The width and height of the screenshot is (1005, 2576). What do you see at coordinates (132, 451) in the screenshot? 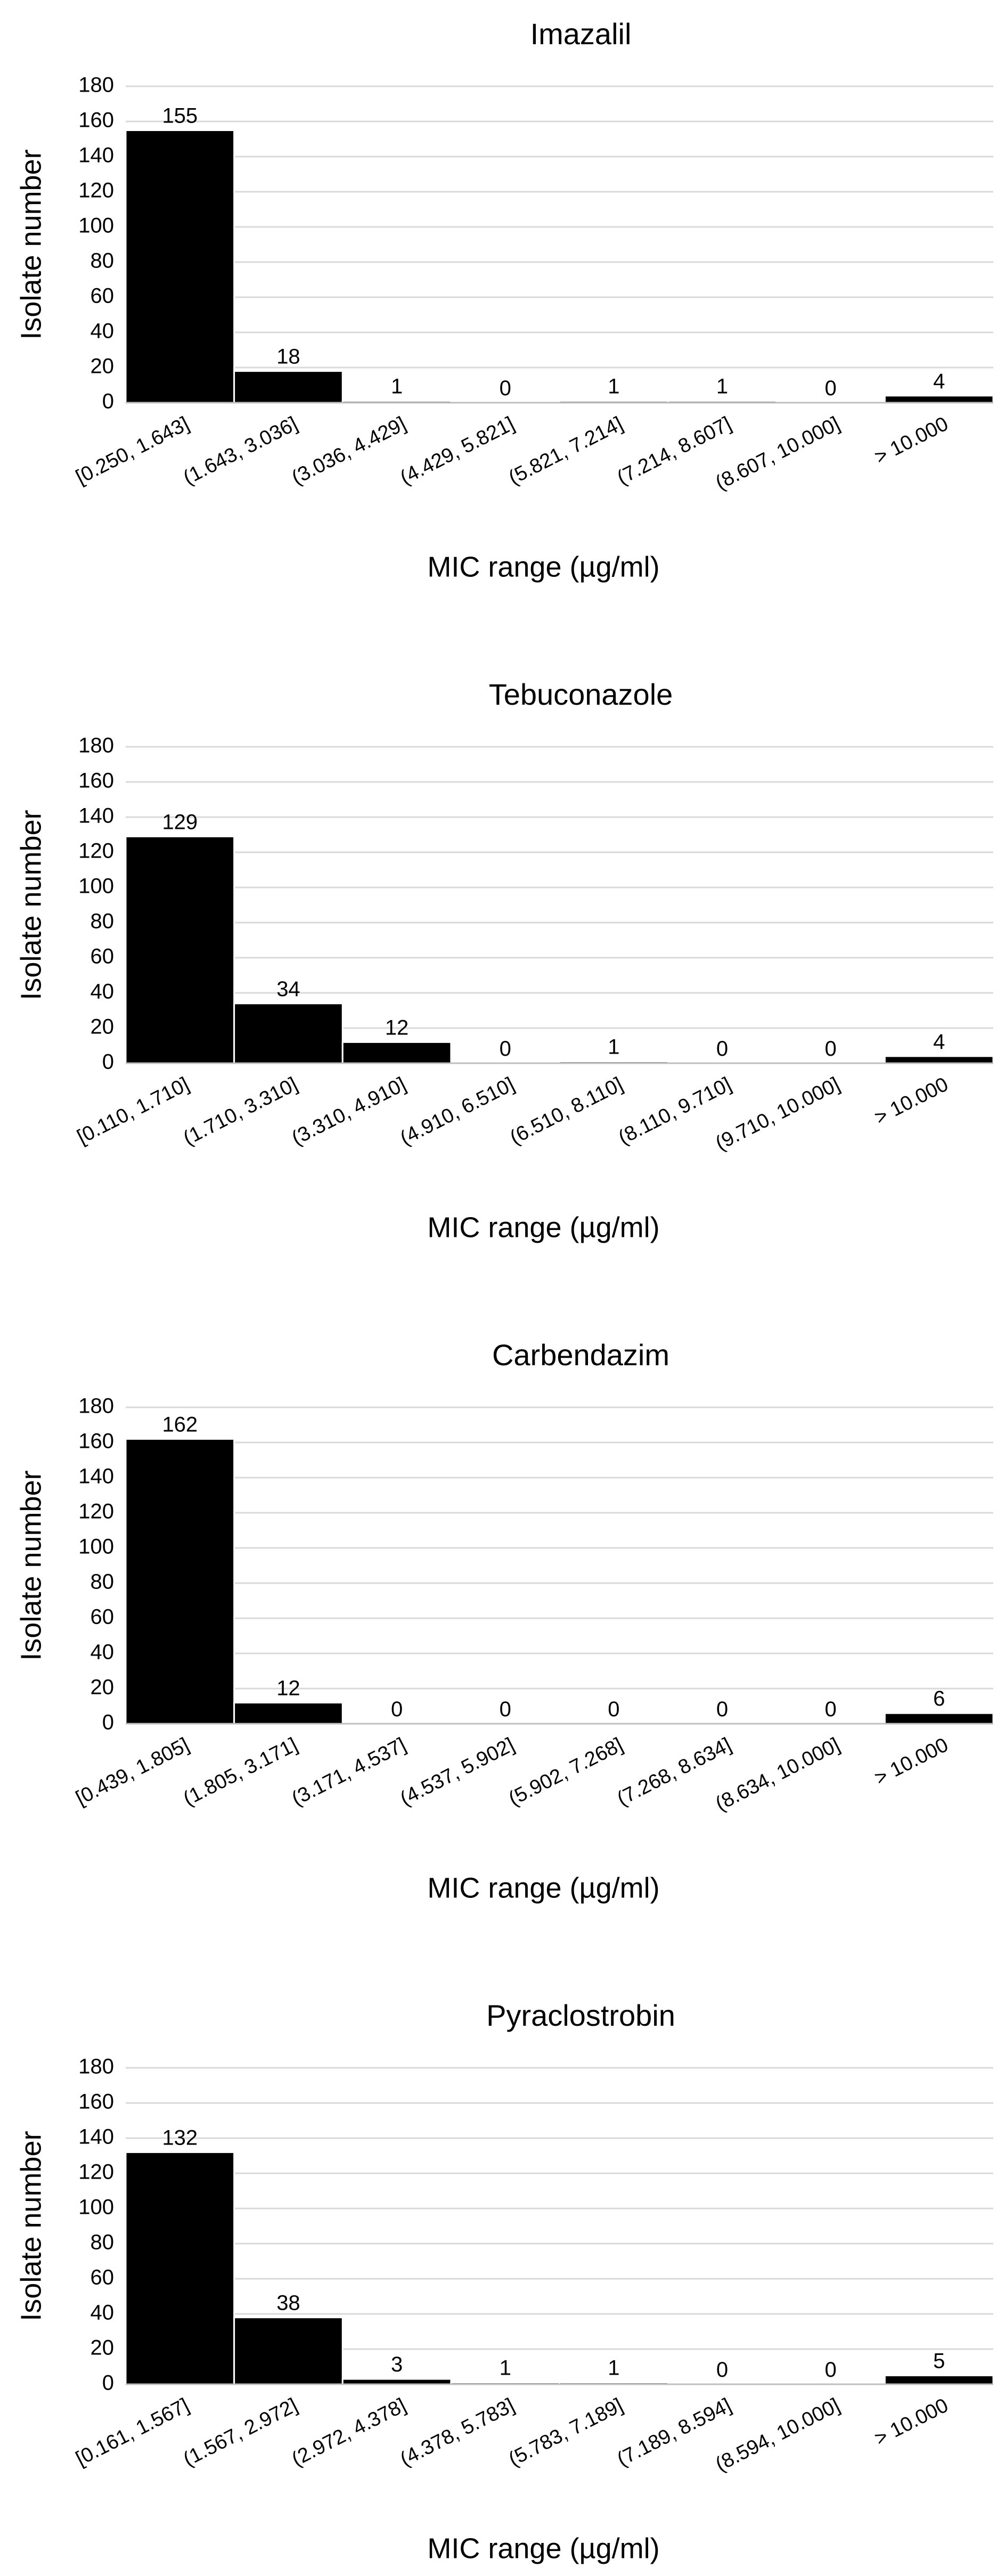
I see `x-tick-label: [0.250, 1.643]` at bounding box center [132, 451].